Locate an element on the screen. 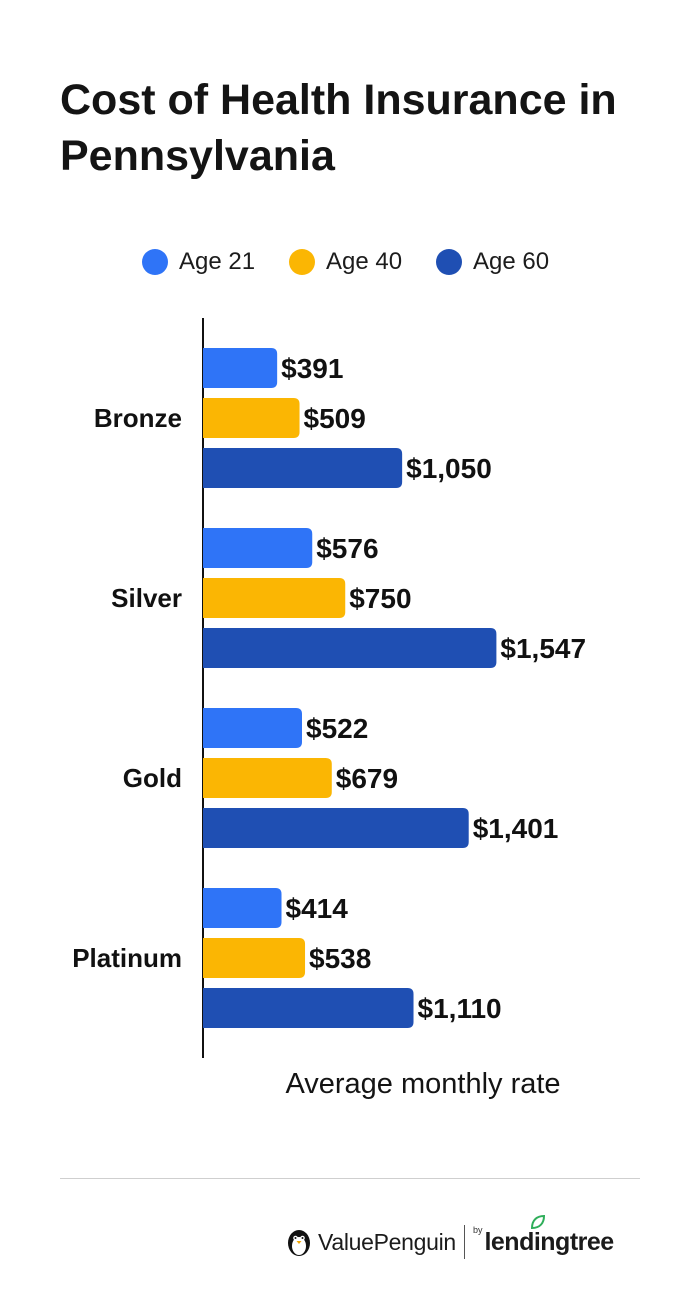 The width and height of the screenshot is (700, 1312). data-label-silver-age-60: $1,547 is located at coordinates (543, 648).